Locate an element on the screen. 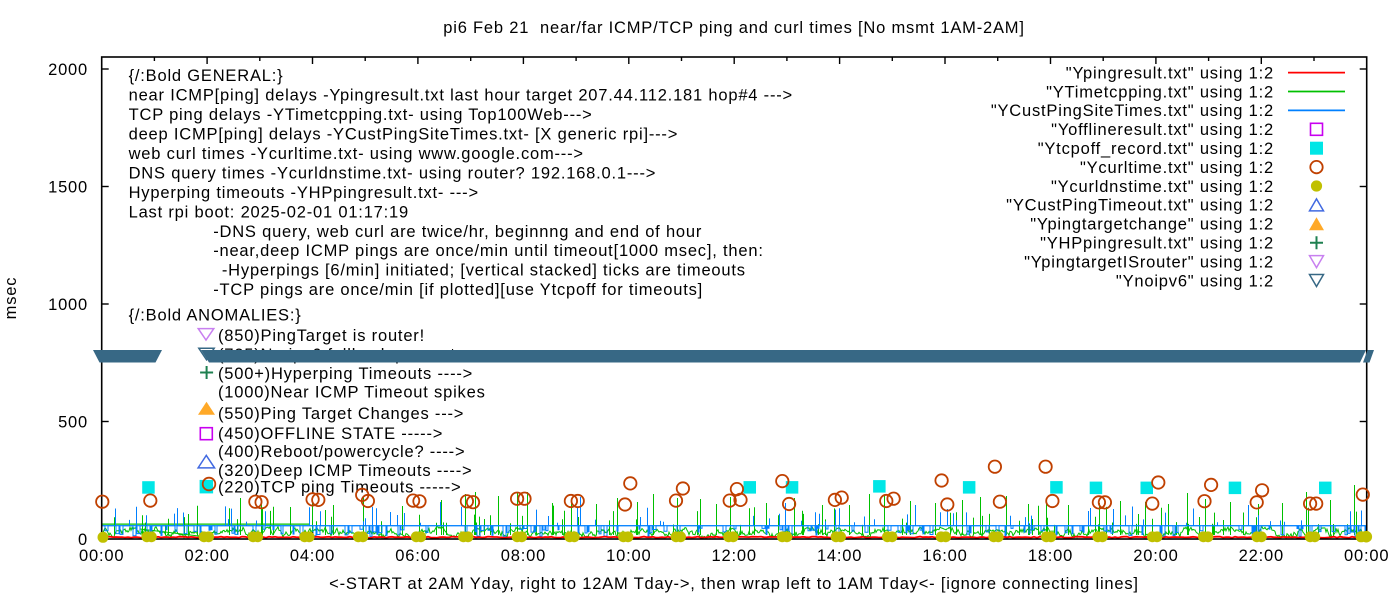 This screenshot has height=605, width=1400. svg-text:"YCustPingSiteTimes.txt" using: "YCustPingSiteTimes.txt" using 1:2 is located at coordinates (1132, 111).